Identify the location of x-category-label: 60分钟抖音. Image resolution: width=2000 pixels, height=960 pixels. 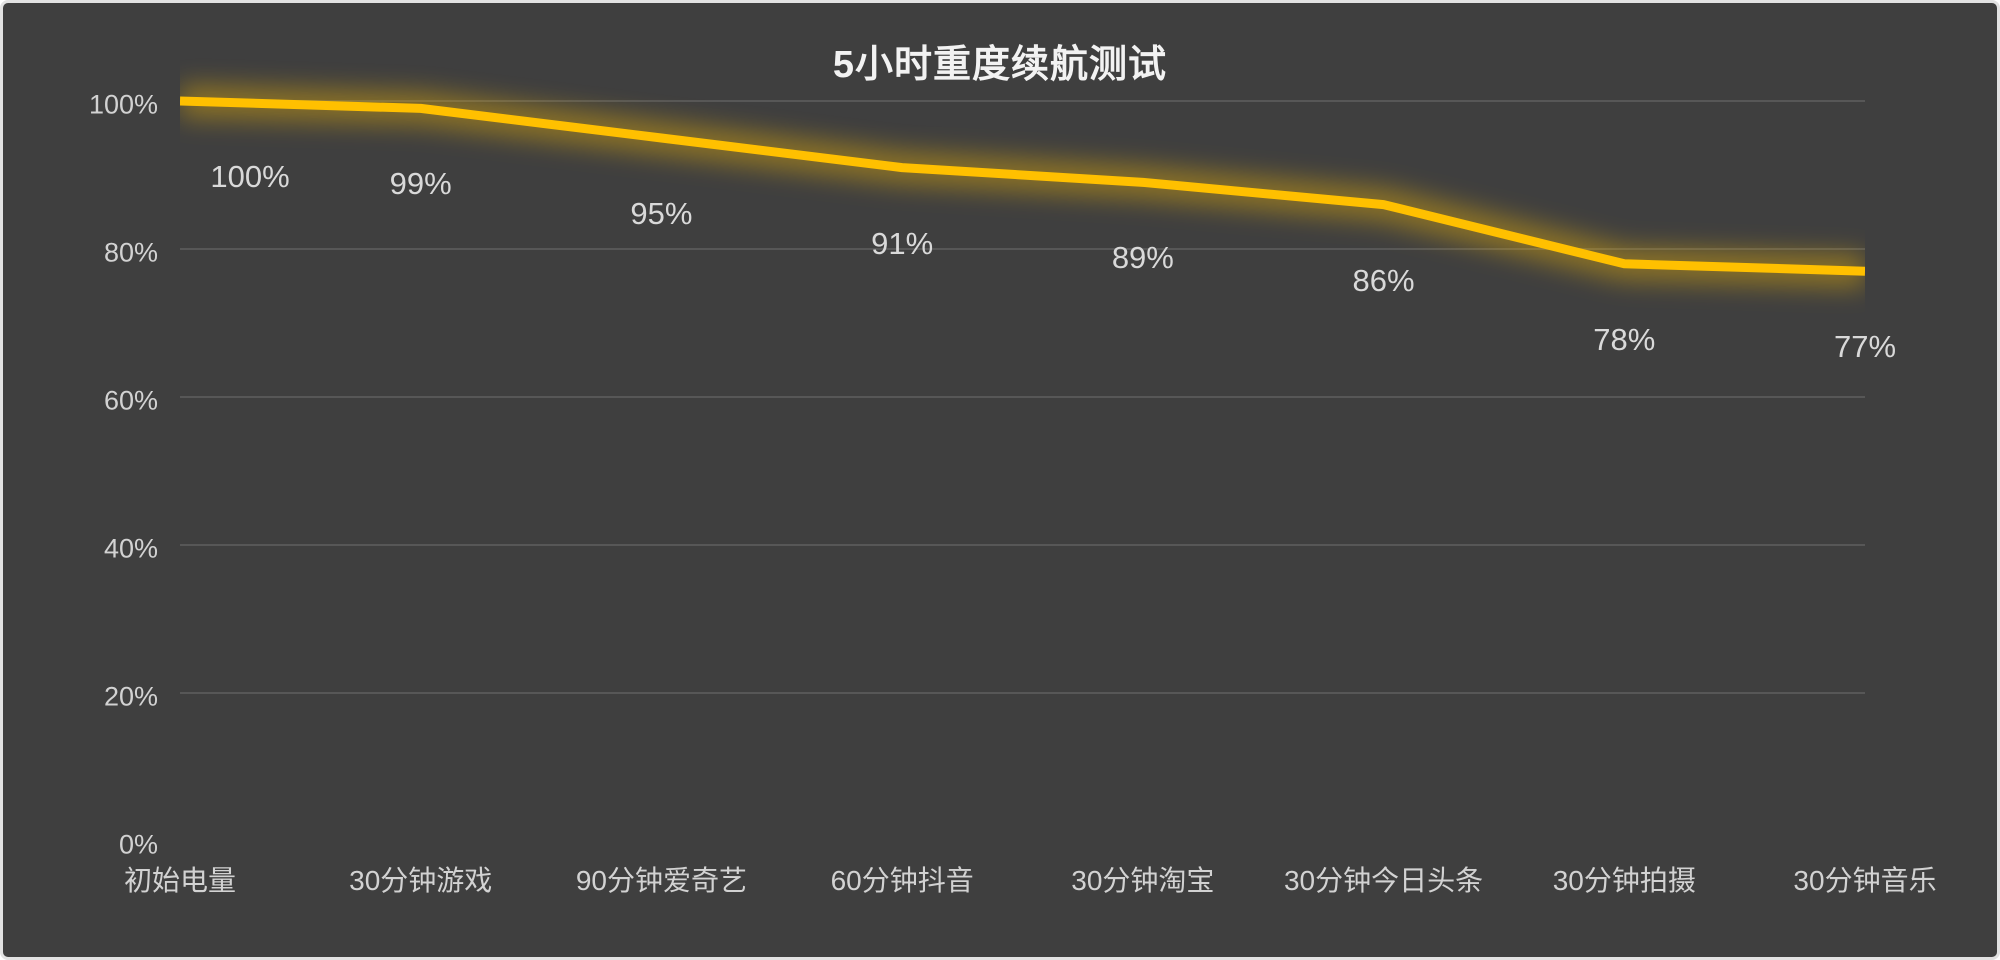
(902, 880).